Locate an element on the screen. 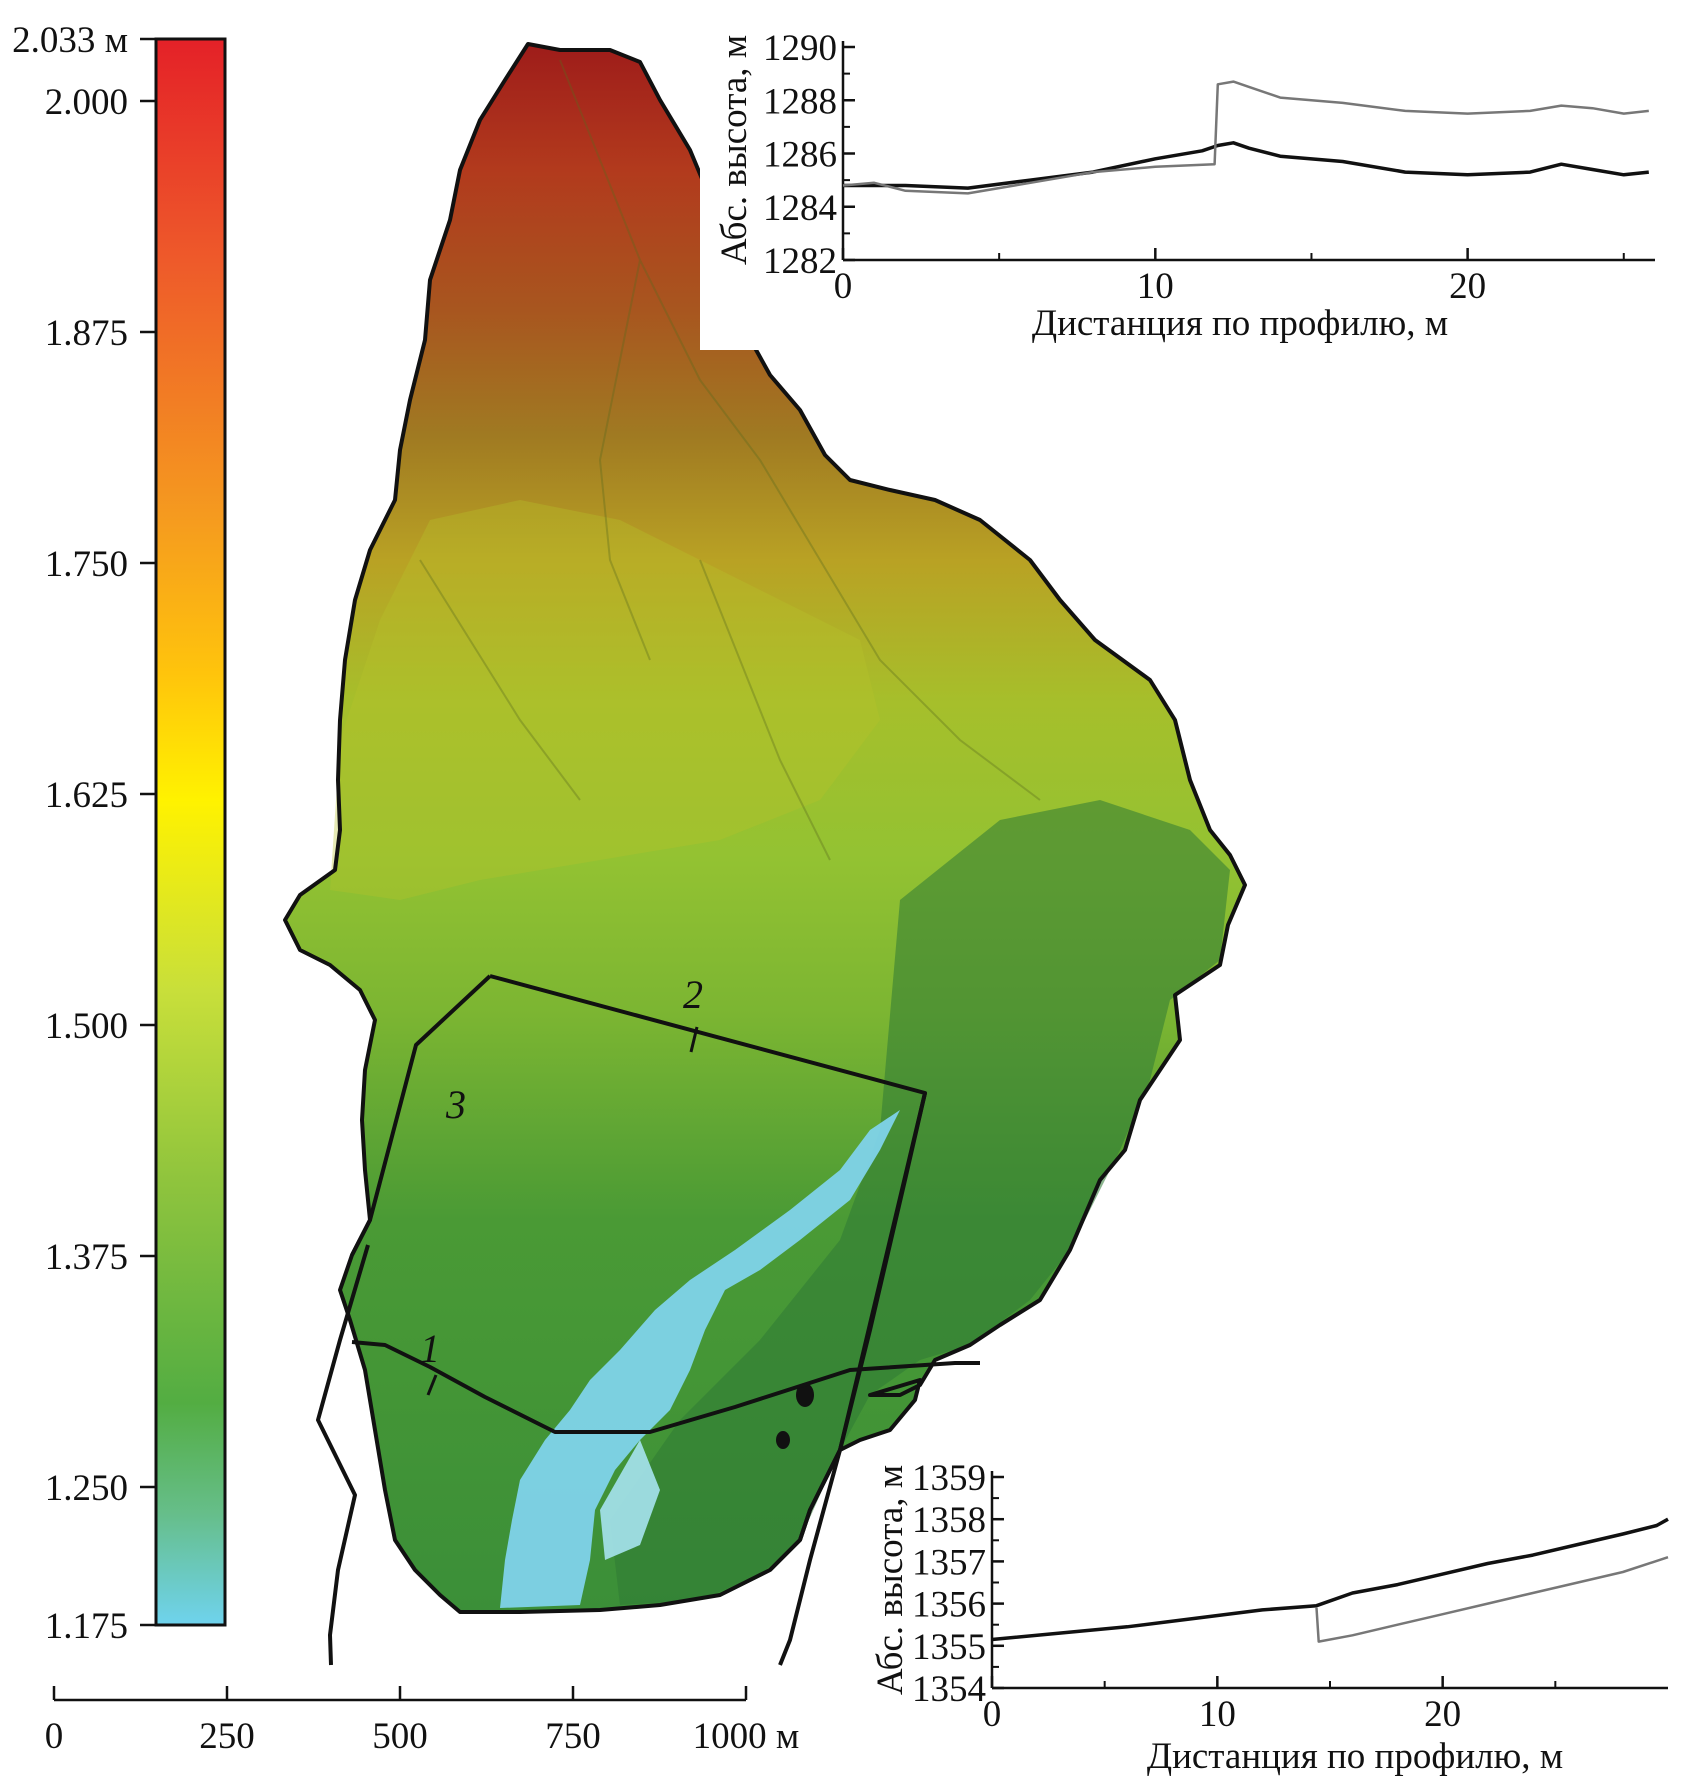 This screenshot has height=1776, width=1684. y-tick-label: 1354 is located at coordinates (949, 1689).